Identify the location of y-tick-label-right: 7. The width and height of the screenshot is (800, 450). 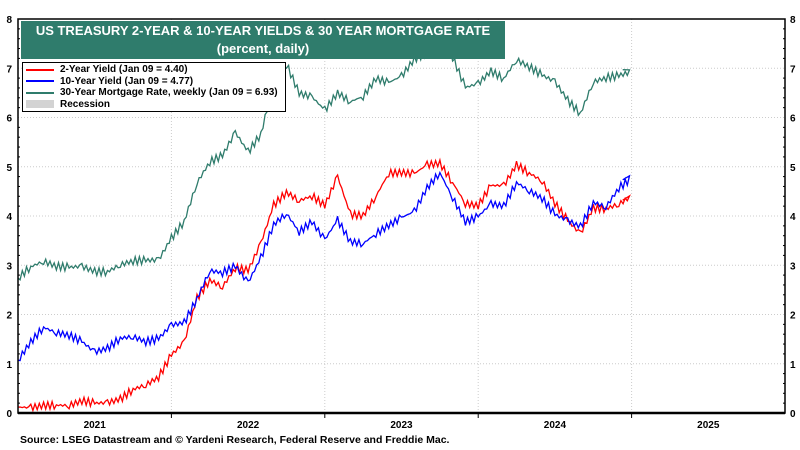
(793, 69).